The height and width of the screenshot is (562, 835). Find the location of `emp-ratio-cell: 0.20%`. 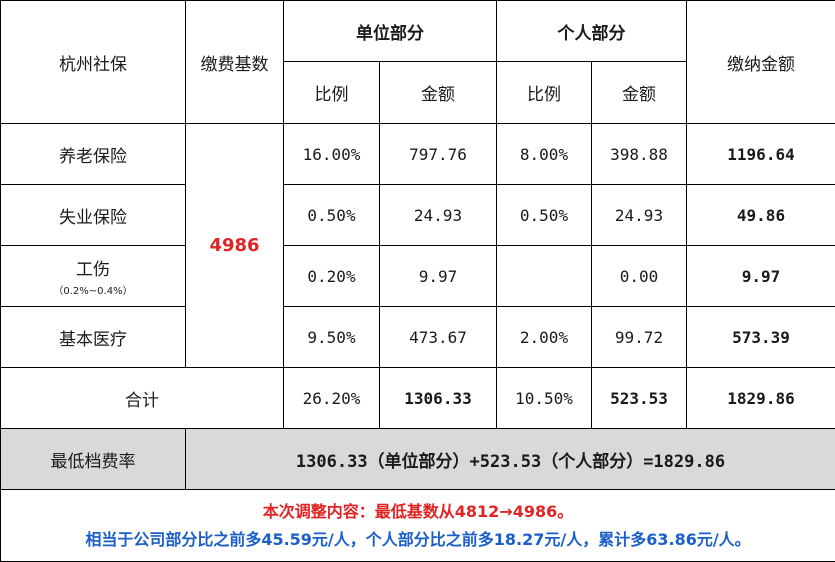

emp-ratio-cell: 0.20% is located at coordinates (331, 276).